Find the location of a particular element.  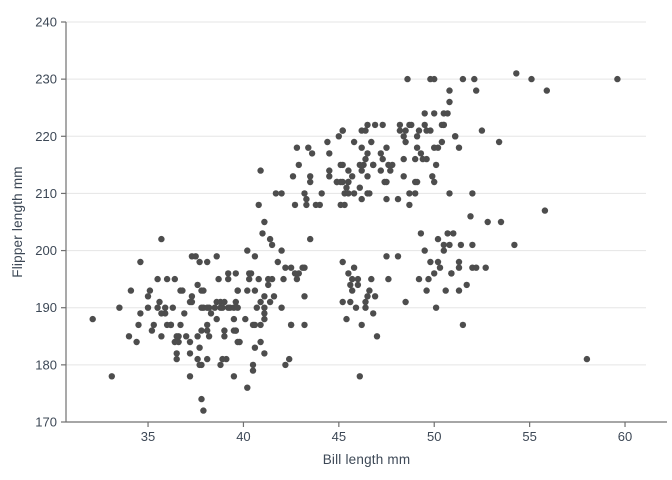

y-tick-label: 190 is located at coordinates (46, 307).